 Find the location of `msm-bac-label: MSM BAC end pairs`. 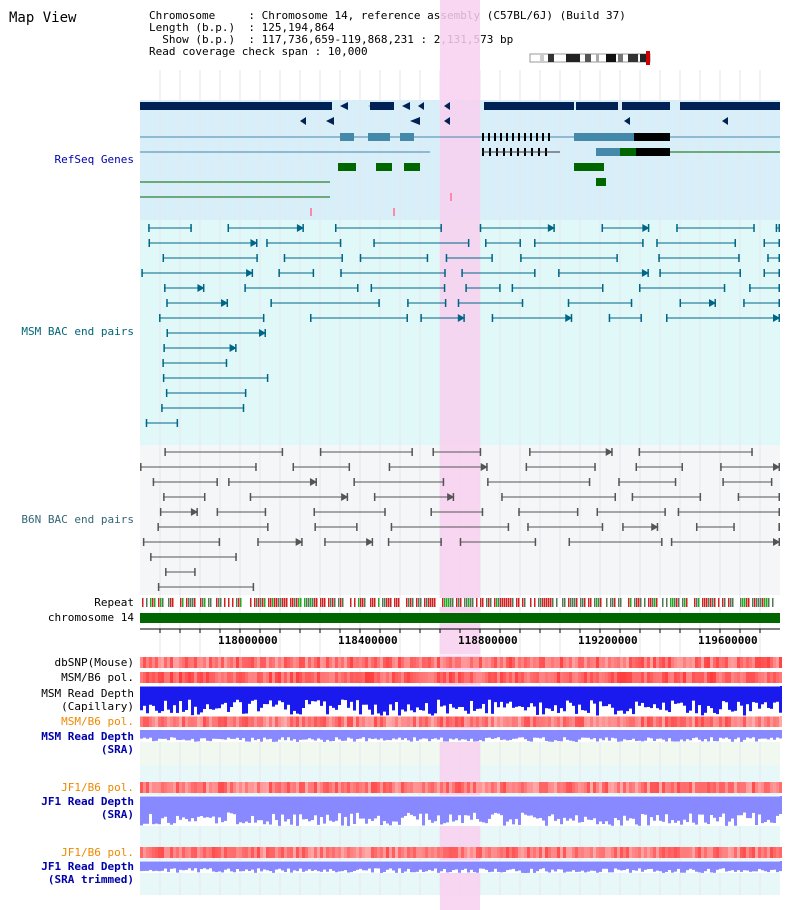

msm-bac-label: MSM BAC end pairs is located at coordinates (77, 331).